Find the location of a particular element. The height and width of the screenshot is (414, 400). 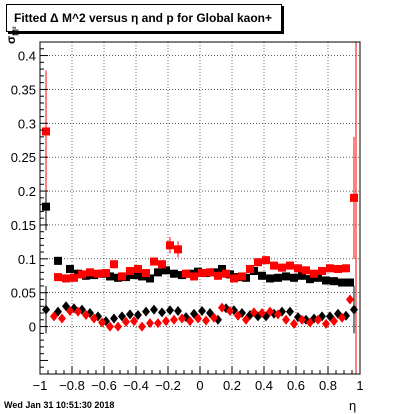

y-tick-label: 0.1 is located at coordinates (27, 259).